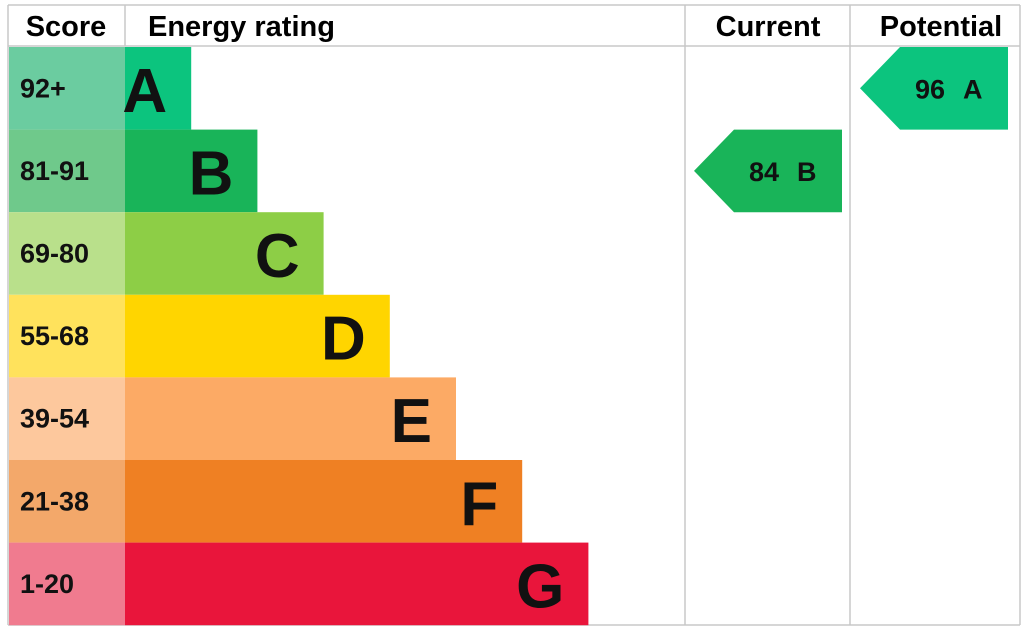  What do you see at coordinates (941, 27) in the screenshot?
I see `header-potential: Potential` at bounding box center [941, 27].